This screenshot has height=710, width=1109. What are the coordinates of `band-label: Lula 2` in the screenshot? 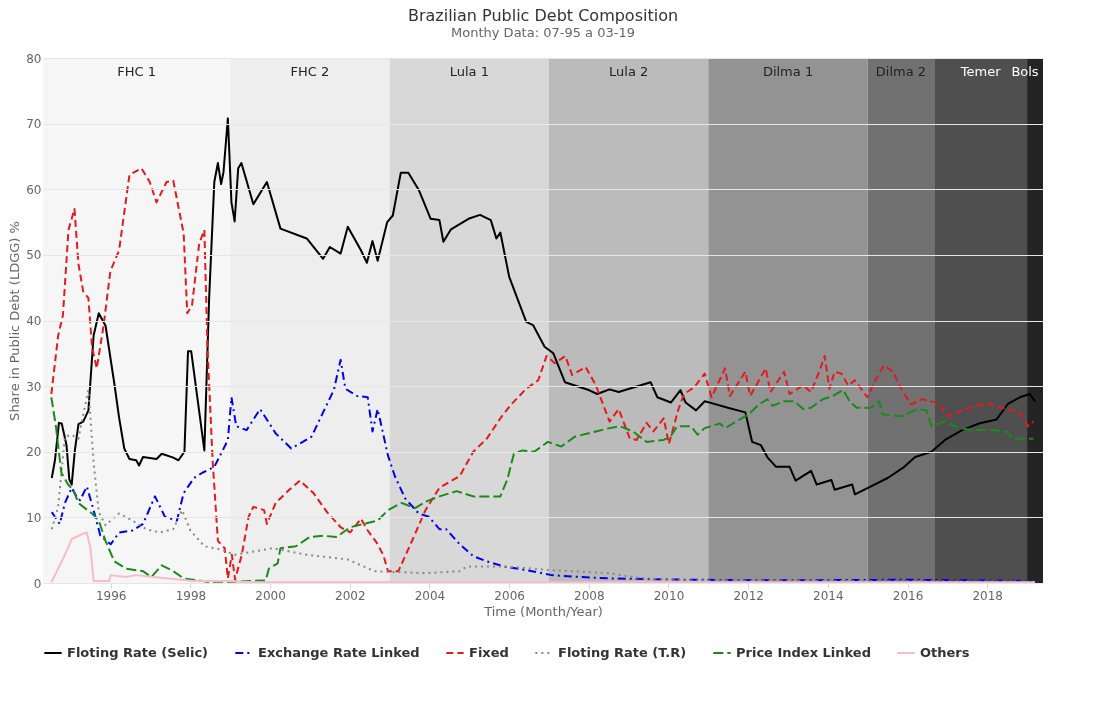 It's located at (629, 71).